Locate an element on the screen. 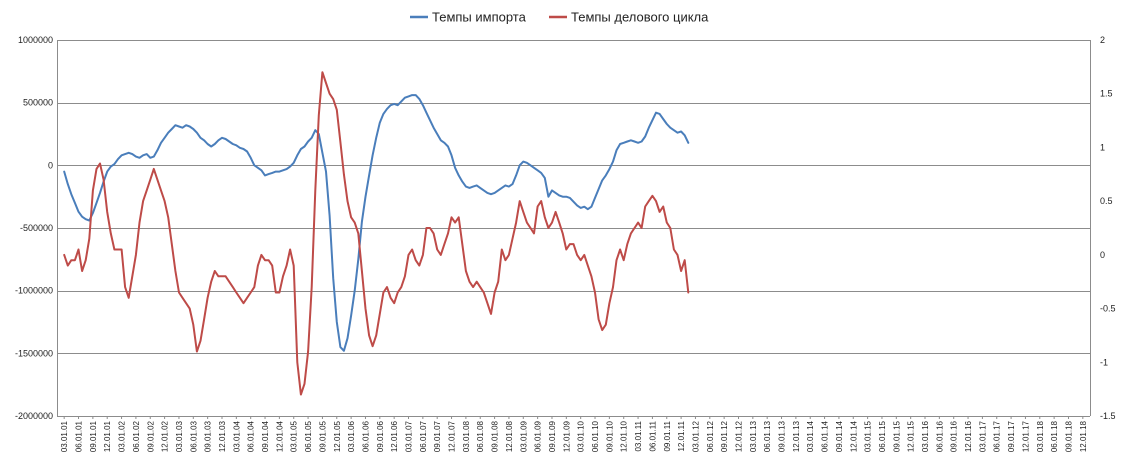  x-tick-label: 03.01.05 is located at coordinates (294, 436).